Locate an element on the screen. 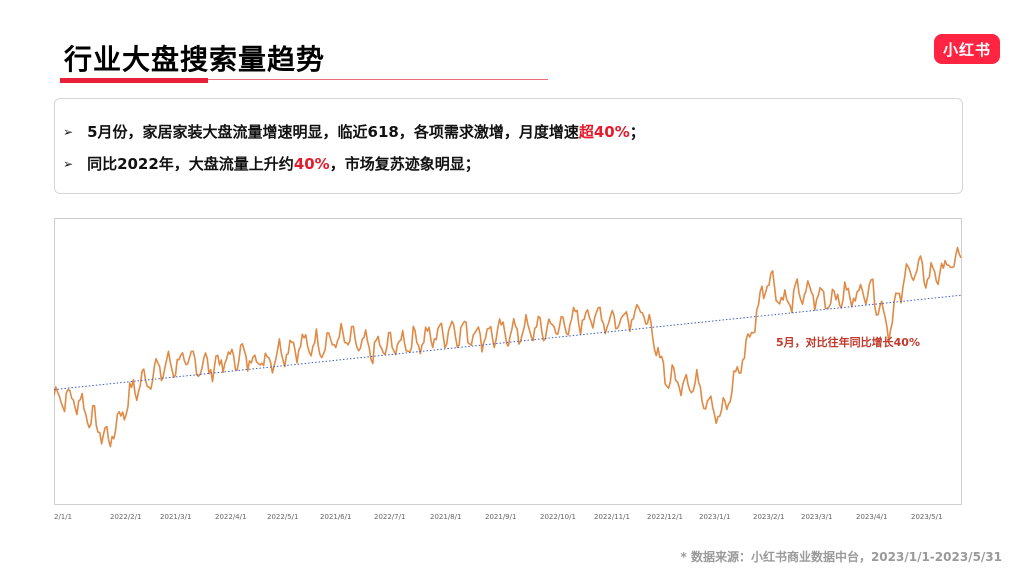 The height and width of the screenshot is (576, 1024). x-tick-label: 2022/2/1 is located at coordinates (125, 517).